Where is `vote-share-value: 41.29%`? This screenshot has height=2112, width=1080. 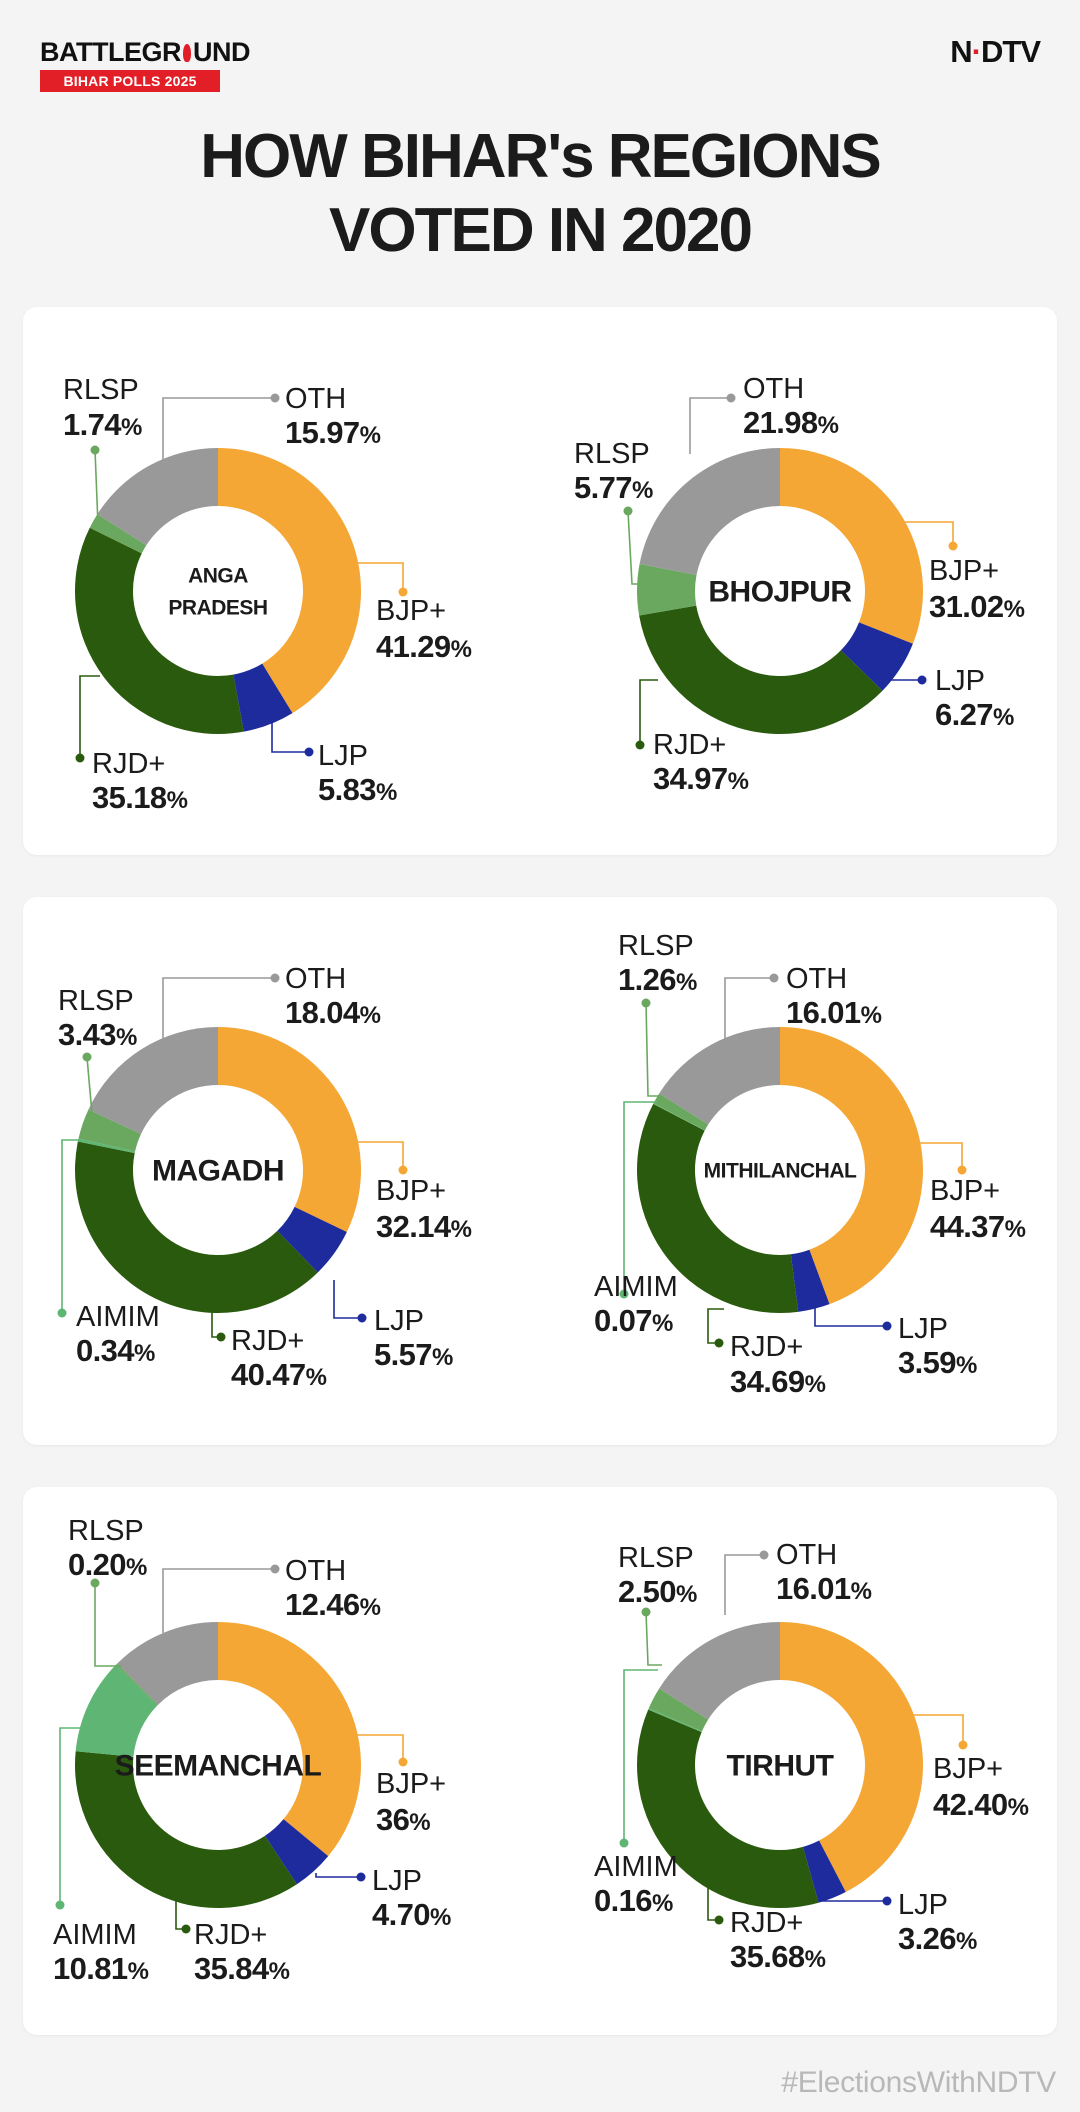 vote-share-value: 41.29% is located at coordinates (424, 646).